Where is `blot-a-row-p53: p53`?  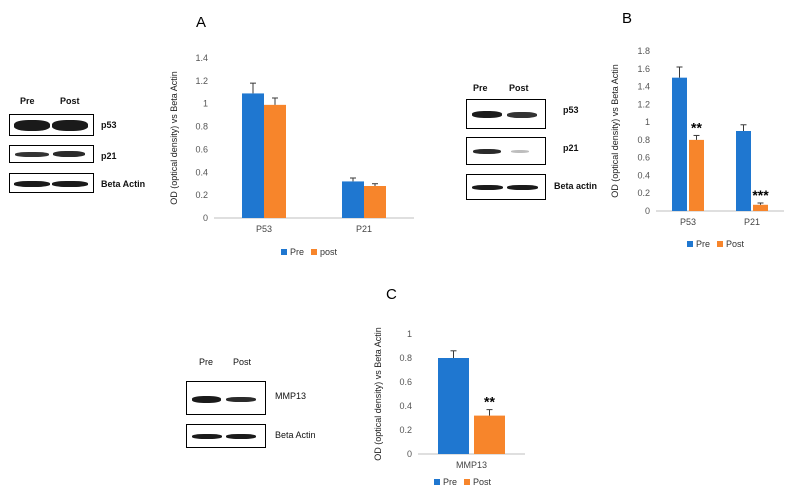 blot-a-row-p53: p53 is located at coordinates (109, 125).